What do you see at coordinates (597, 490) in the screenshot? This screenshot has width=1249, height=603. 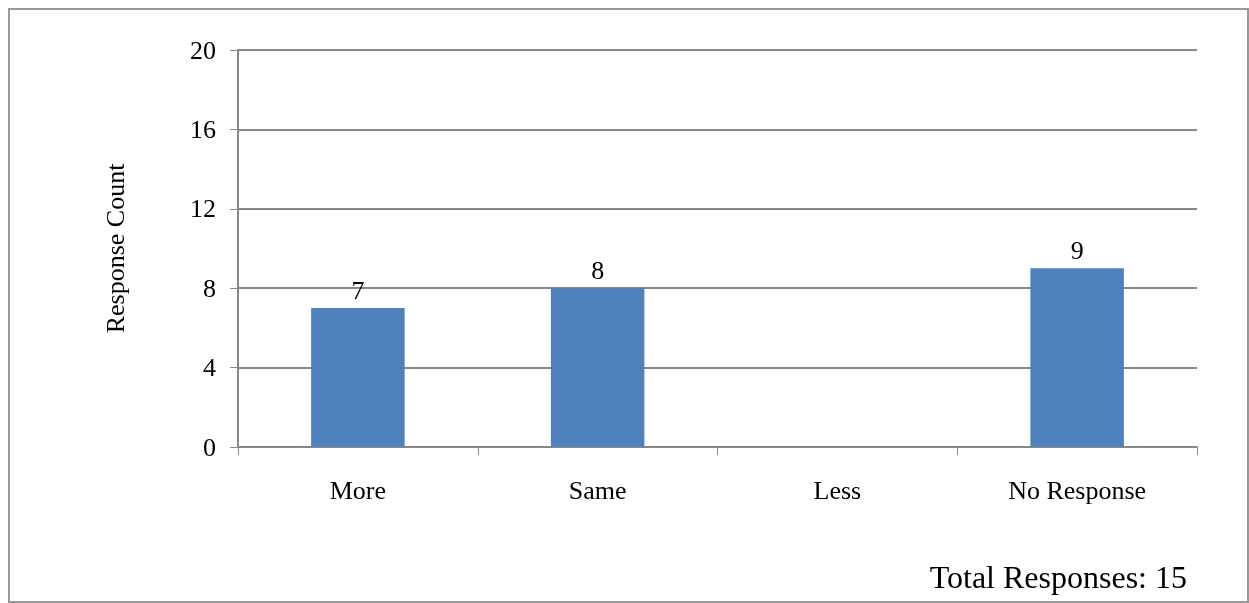 I see `x-tick-label: Same` at bounding box center [597, 490].